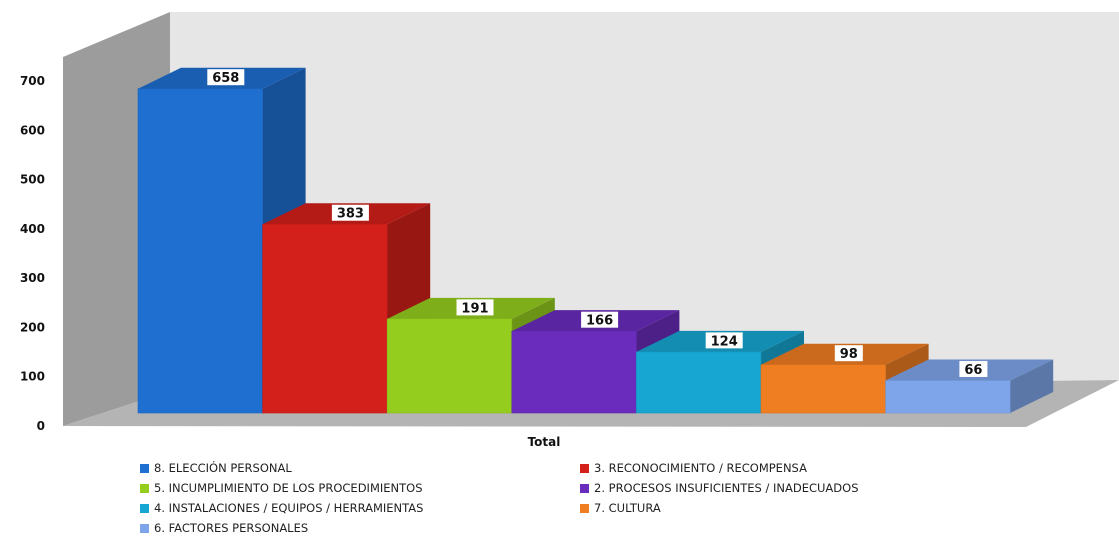  Describe the element at coordinates (627, 508) in the screenshot. I see `legend-label: 7. CULTURA` at that location.